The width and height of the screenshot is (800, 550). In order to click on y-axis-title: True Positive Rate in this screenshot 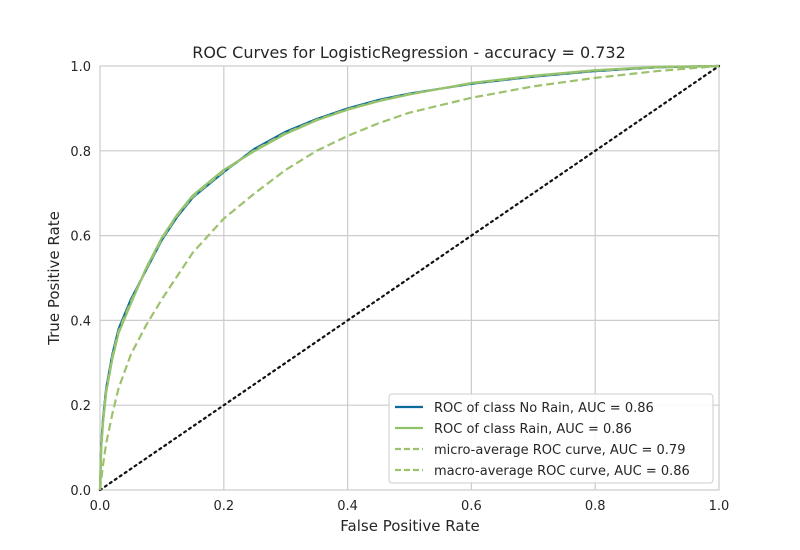, I will do `click(54, 278)`.